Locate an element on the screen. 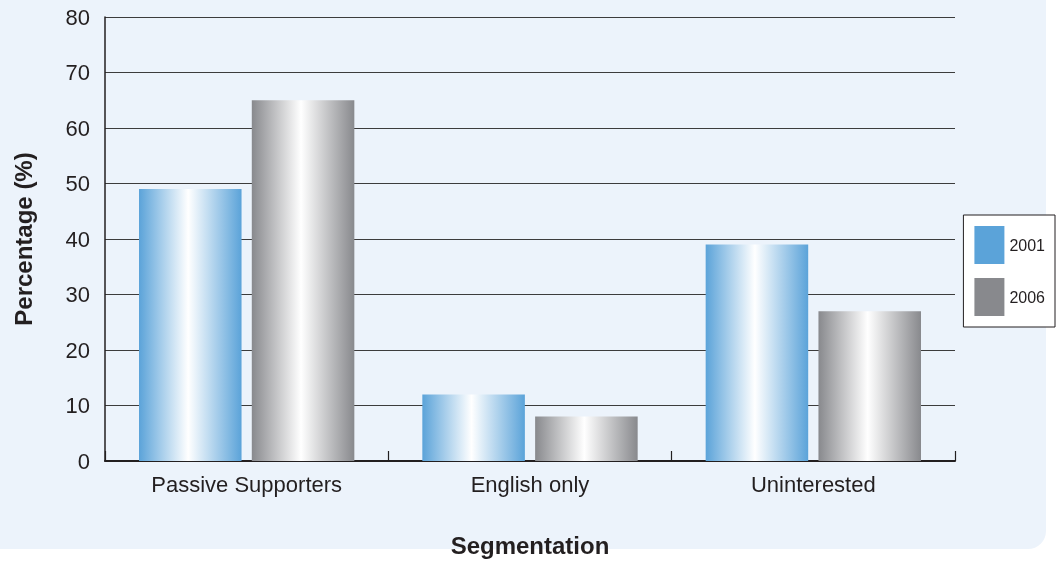 The image size is (1060, 562). legend-label: 2001 is located at coordinates (1027, 245).